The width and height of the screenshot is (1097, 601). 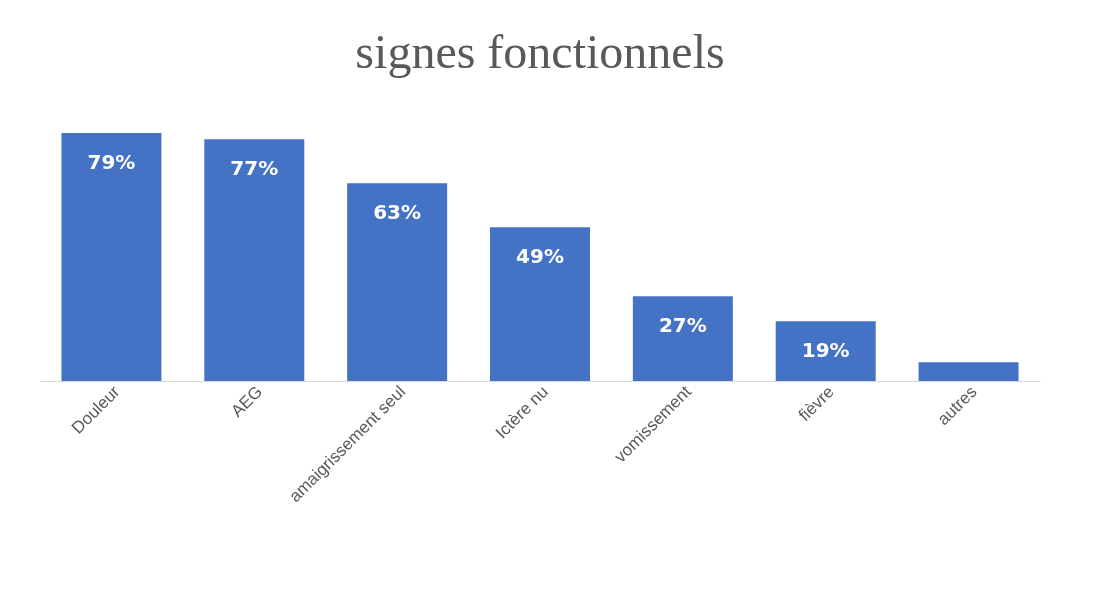 I want to click on data-label: 49%, so click(x=540, y=256).